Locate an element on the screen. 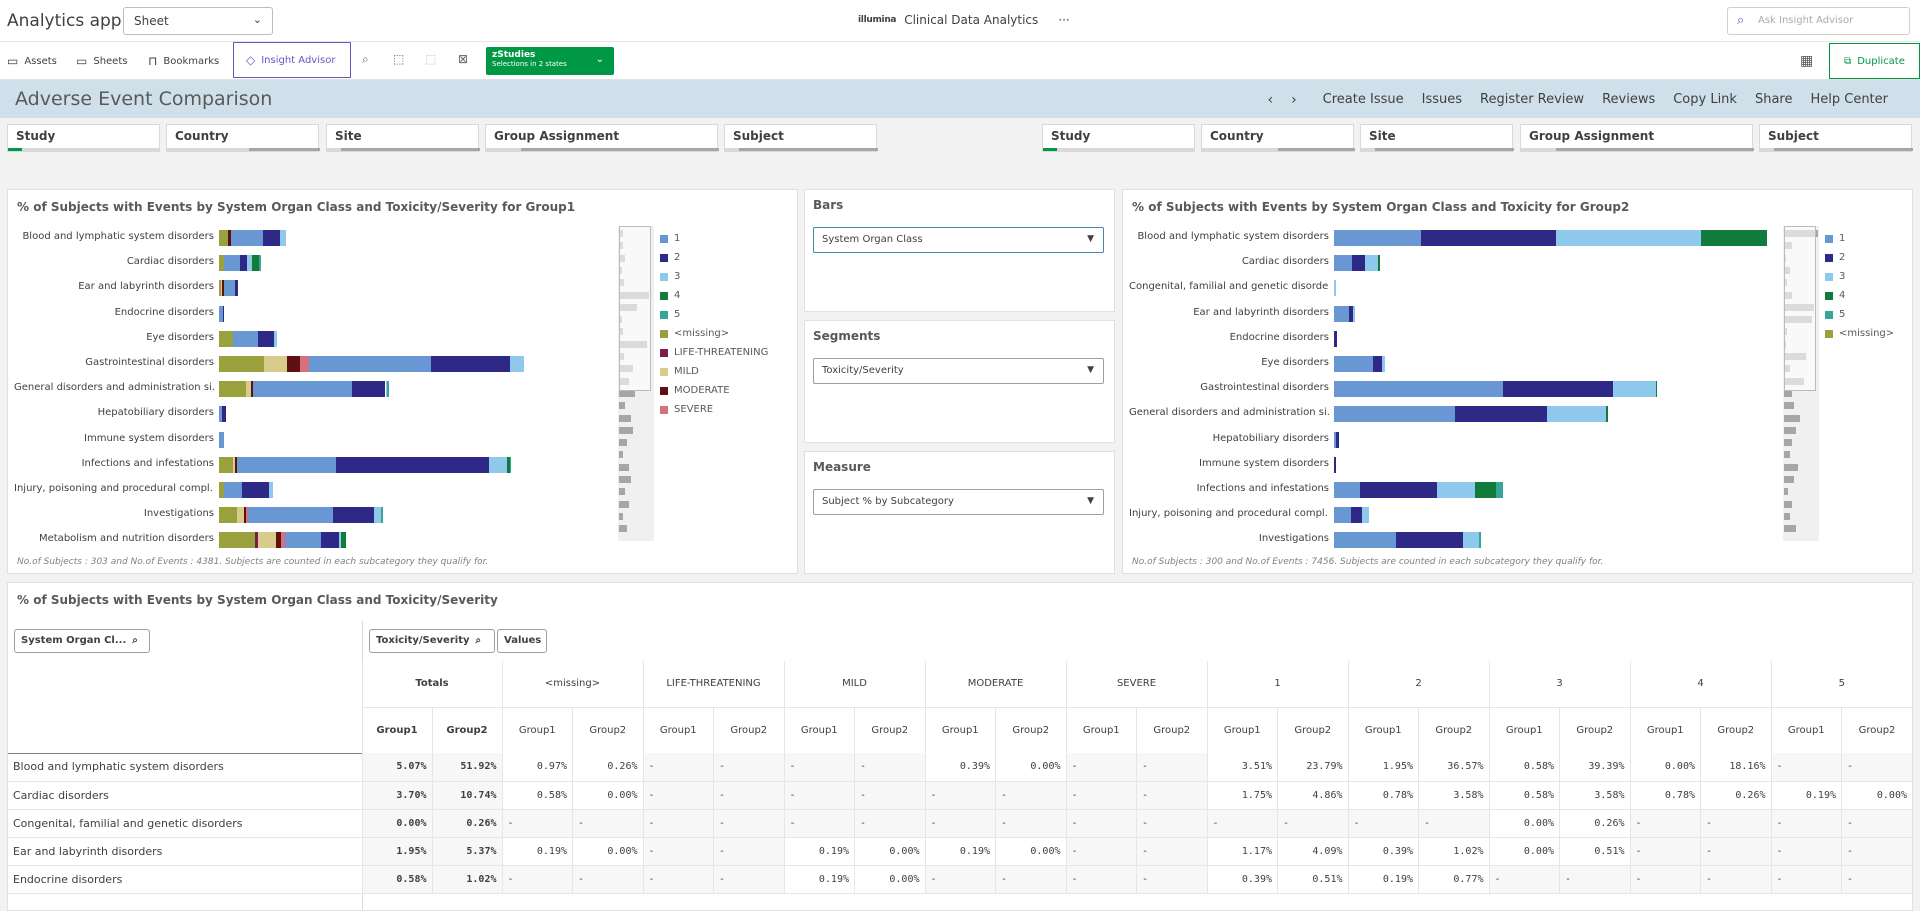  column-header: SEVERE is located at coordinates (1136, 684).